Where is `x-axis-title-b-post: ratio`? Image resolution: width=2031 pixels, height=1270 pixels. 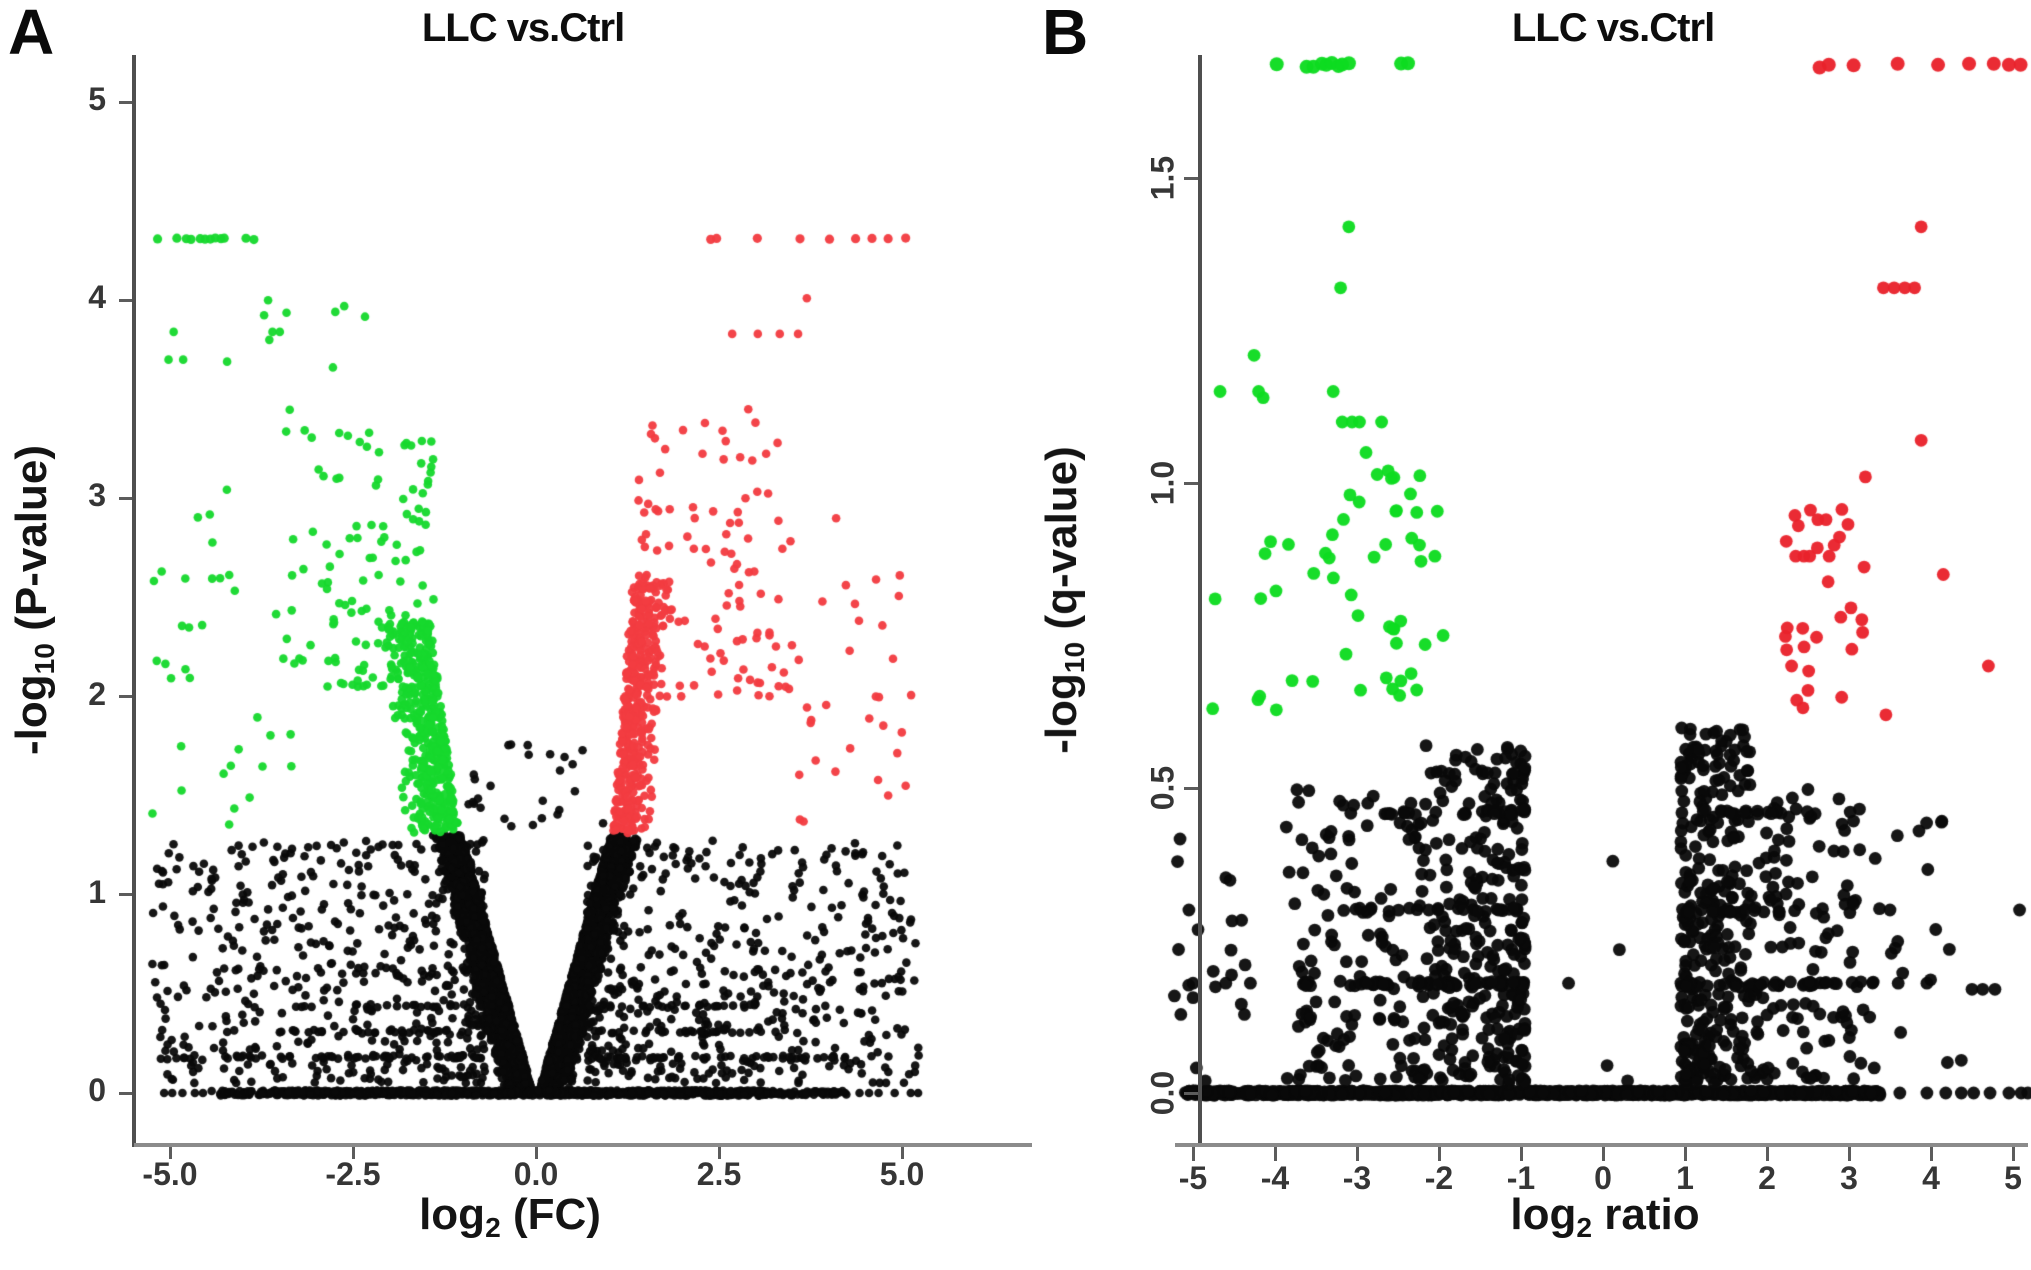
x-axis-title-b-post: ratio is located at coordinates (1646, 1214).